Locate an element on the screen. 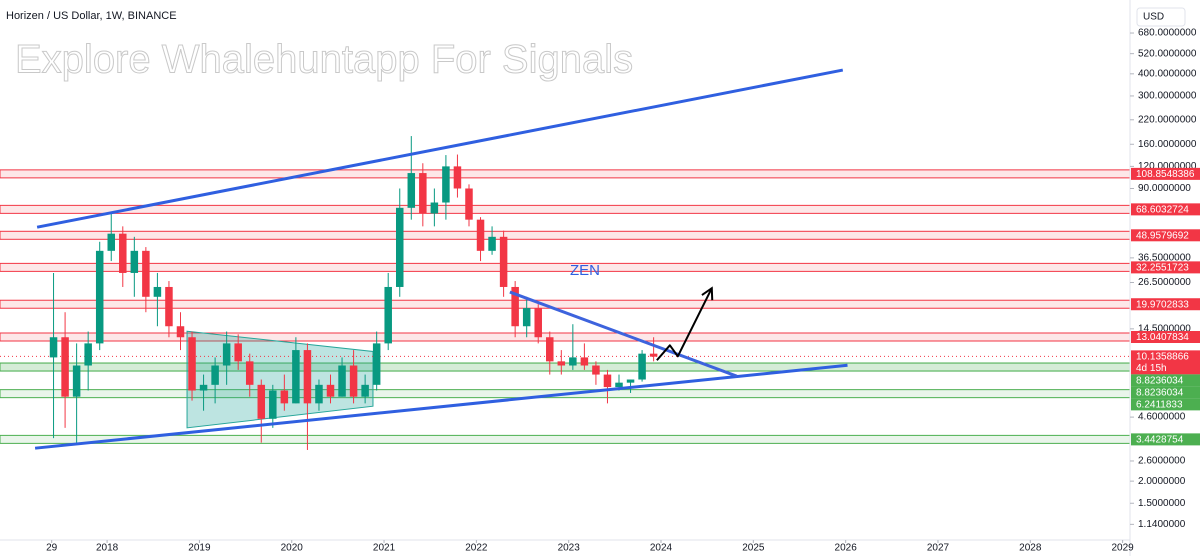  price-label: 10.1358866 is located at coordinates (1162, 357).